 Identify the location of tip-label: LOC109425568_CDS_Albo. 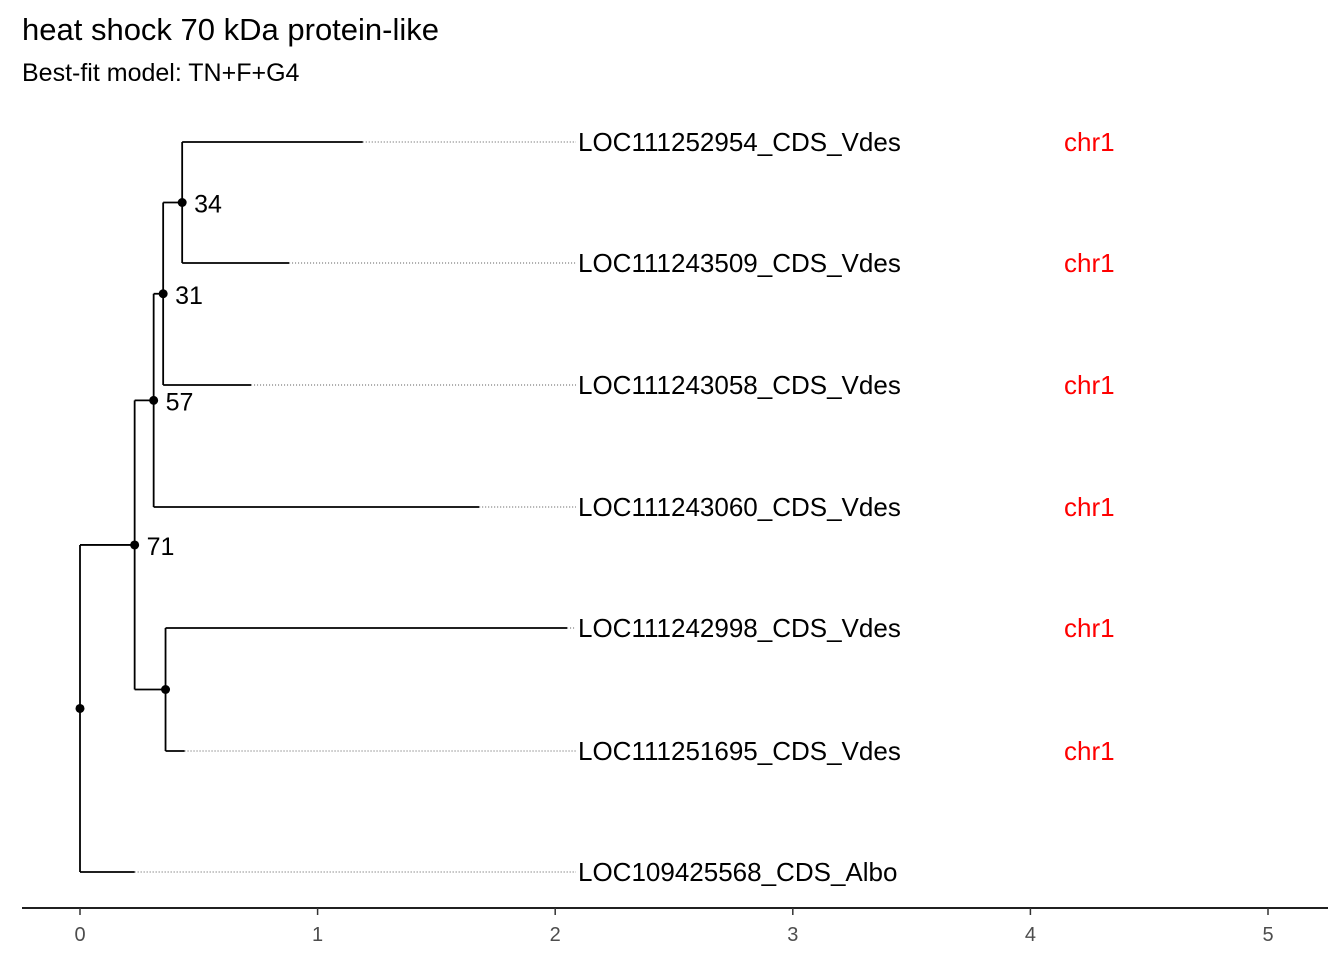
(737, 872).